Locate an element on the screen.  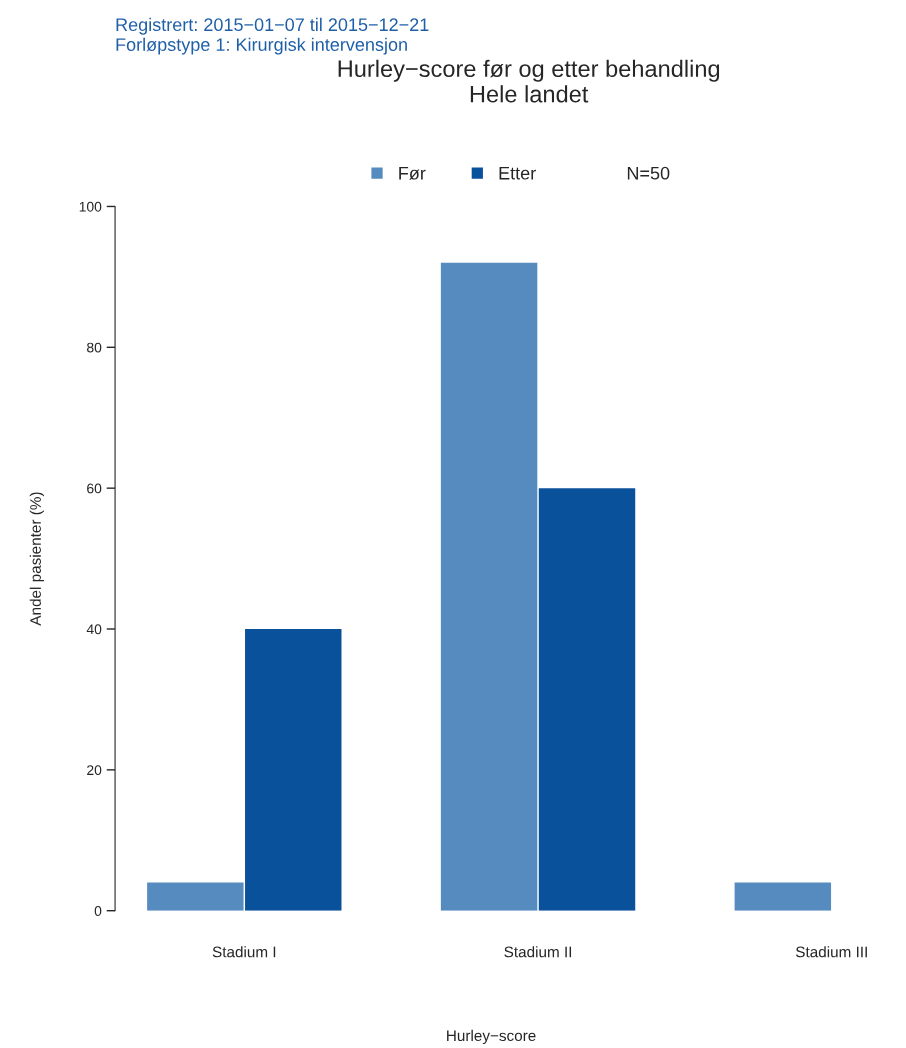
y-tick-label: 40 is located at coordinates (94, 629).